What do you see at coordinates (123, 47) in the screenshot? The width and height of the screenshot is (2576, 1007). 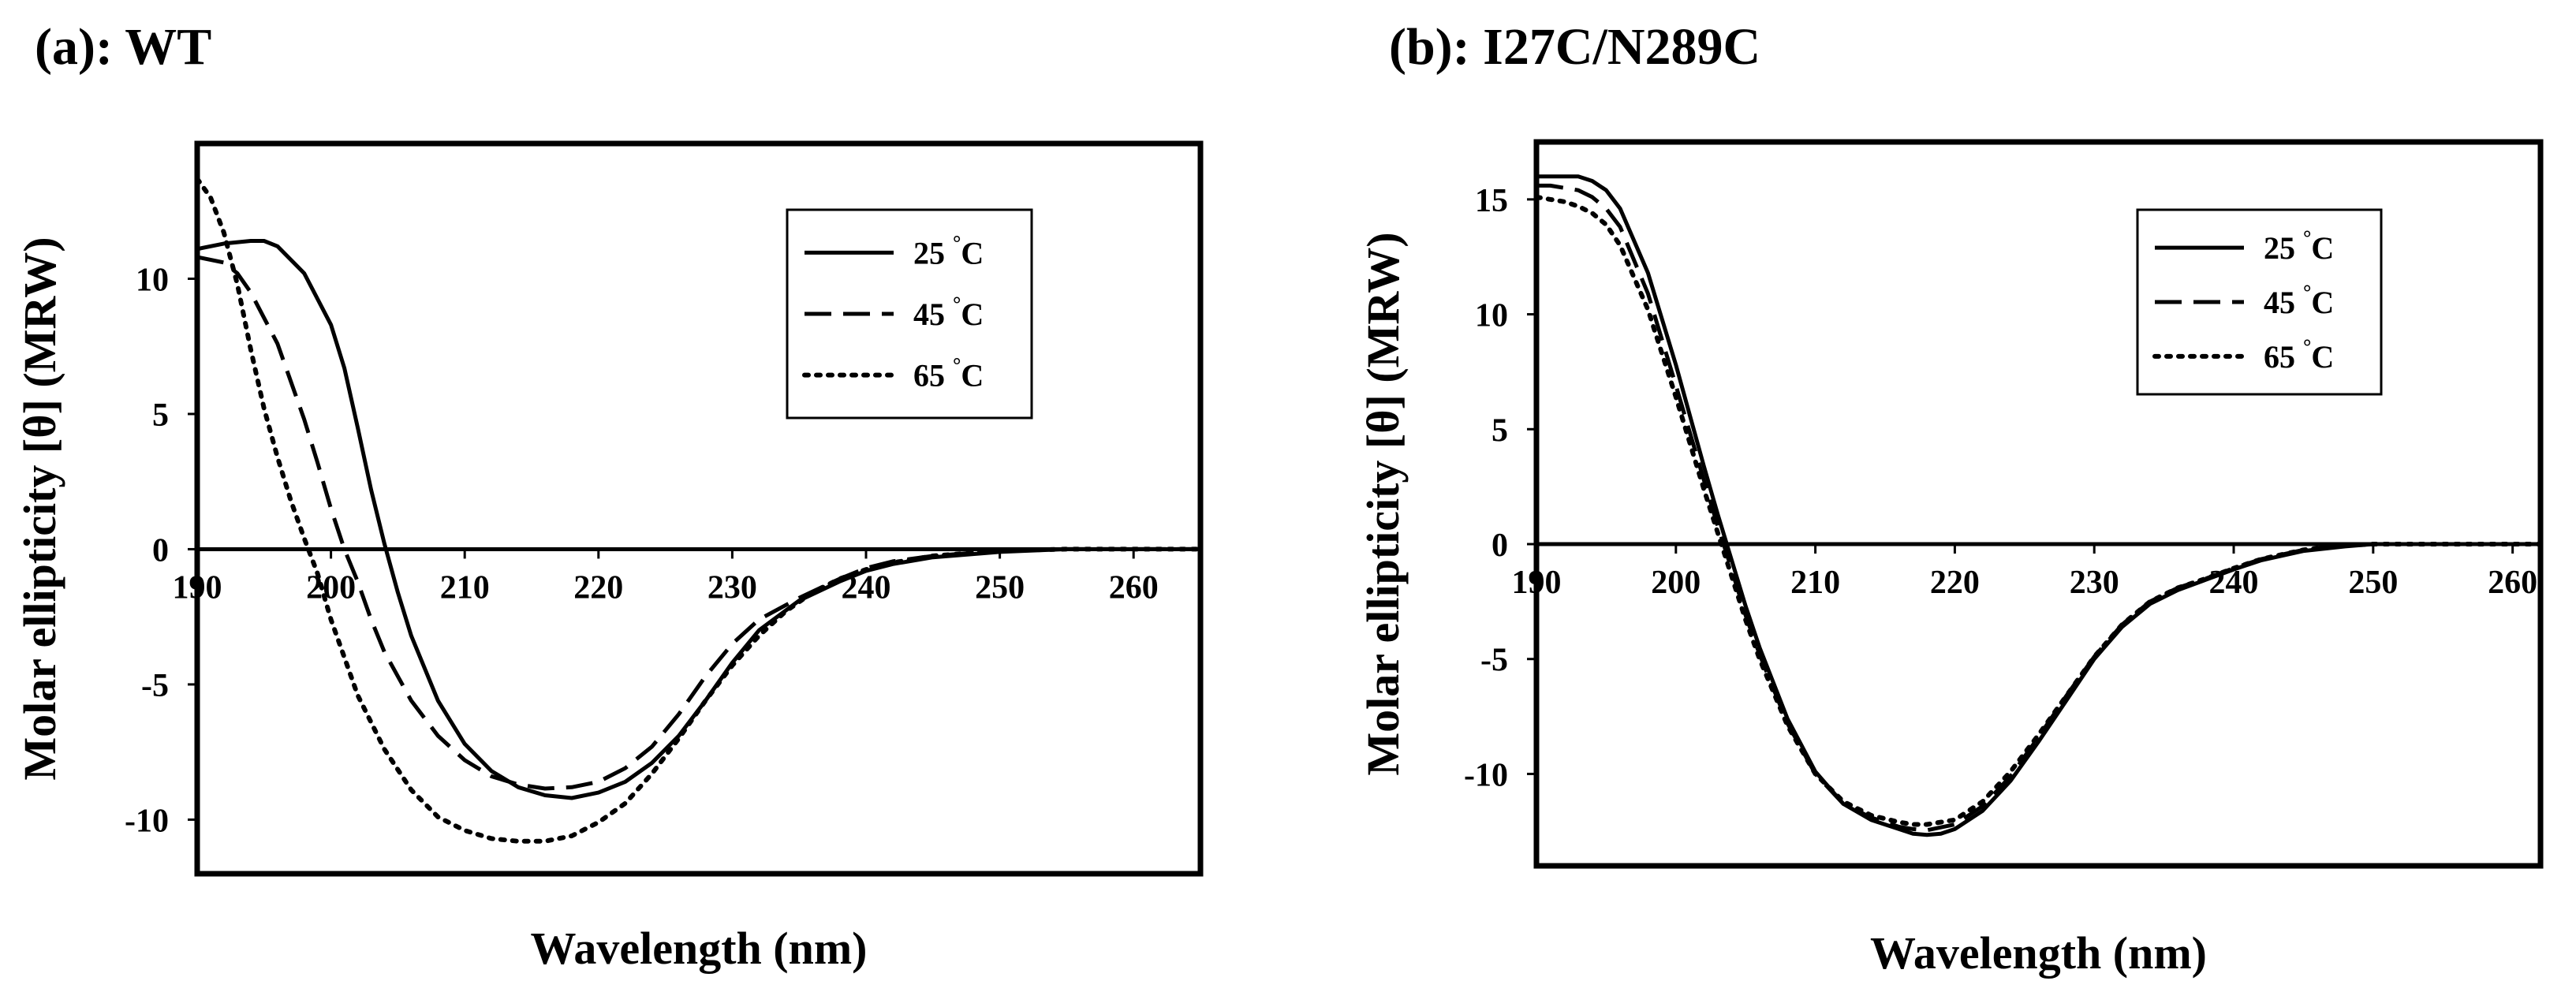 I see `panel-title: (a): WT` at bounding box center [123, 47].